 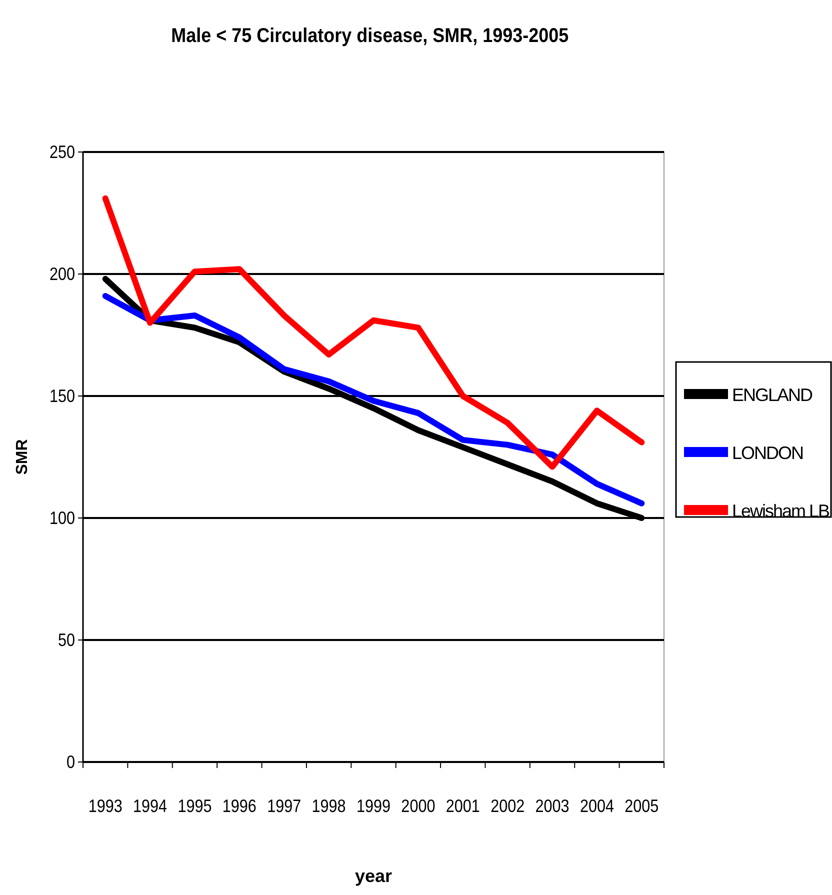 What do you see at coordinates (329, 806) in the screenshot?
I see `x-tick-label: 1998` at bounding box center [329, 806].